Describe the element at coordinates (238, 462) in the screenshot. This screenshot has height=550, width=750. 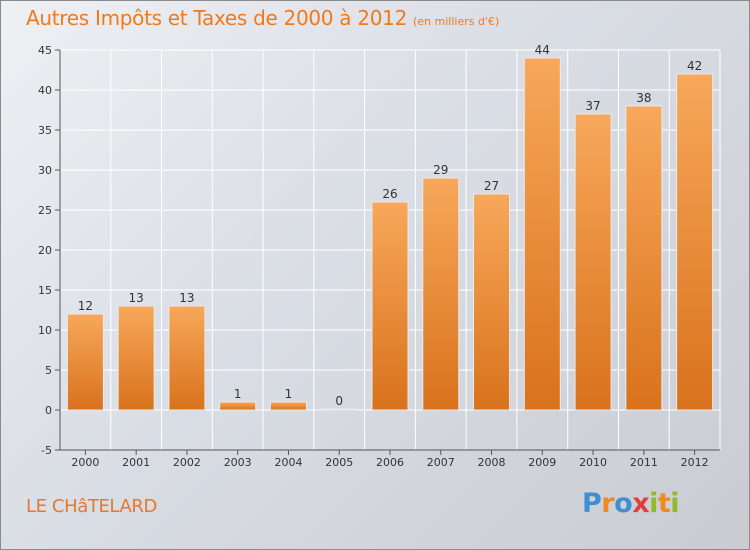
I see `x-tick-label: 2003` at that location.